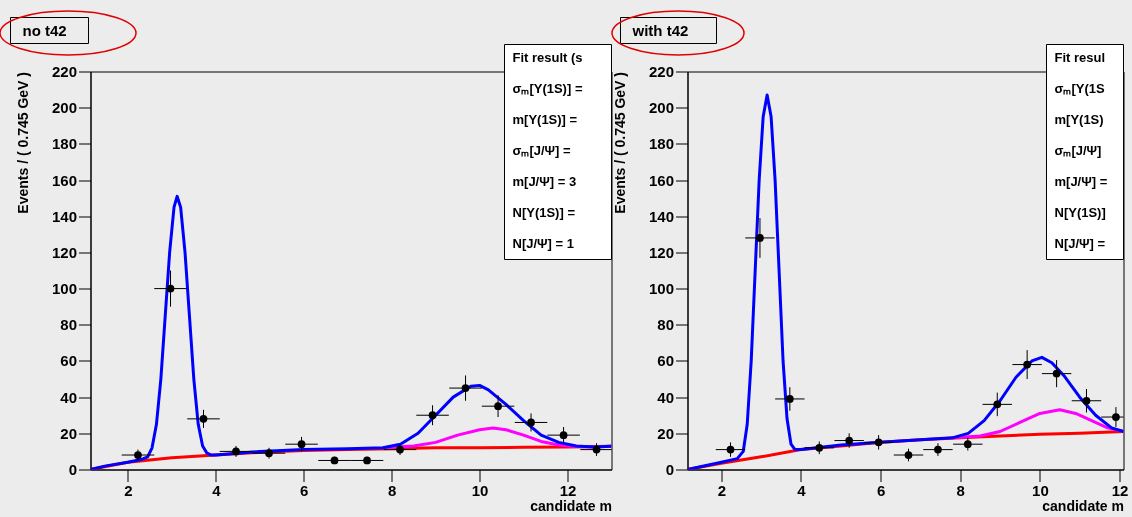 Image resolution: width=1132 pixels, height=517 pixels. What do you see at coordinates (547, 57) in the screenshot?
I see `text: Fit result (s` at bounding box center [547, 57].